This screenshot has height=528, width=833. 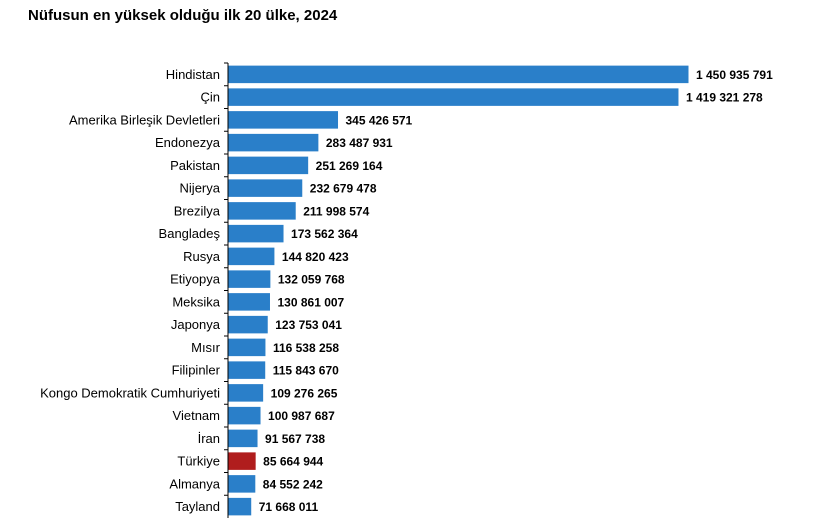 What do you see at coordinates (734, 75) in the screenshot?
I see `value-label: 1 450 935 791` at bounding box center [734, 75].